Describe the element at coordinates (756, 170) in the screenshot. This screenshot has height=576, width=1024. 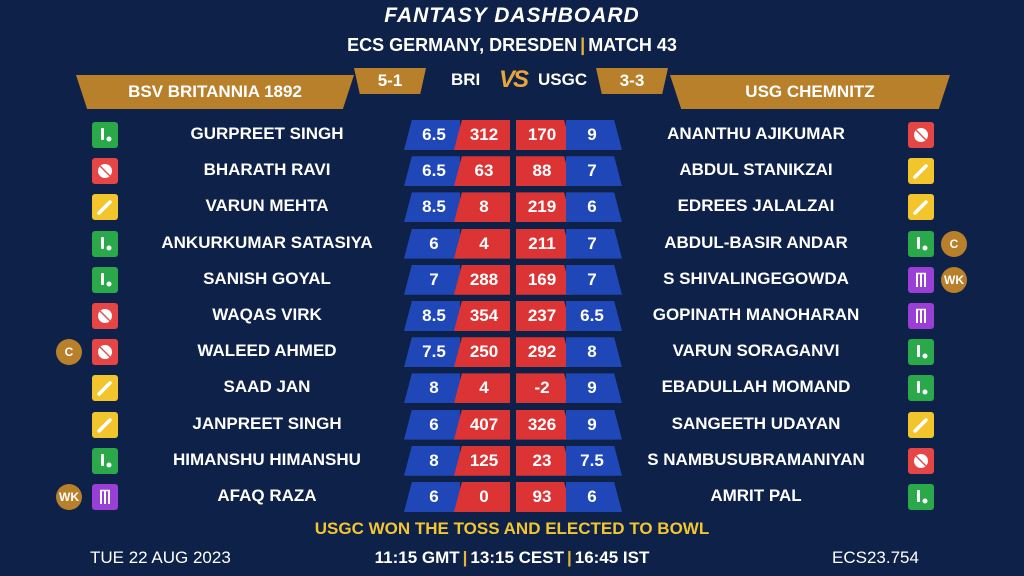
I see `player-right-name: ABDUL STANIKZAI` at that location.